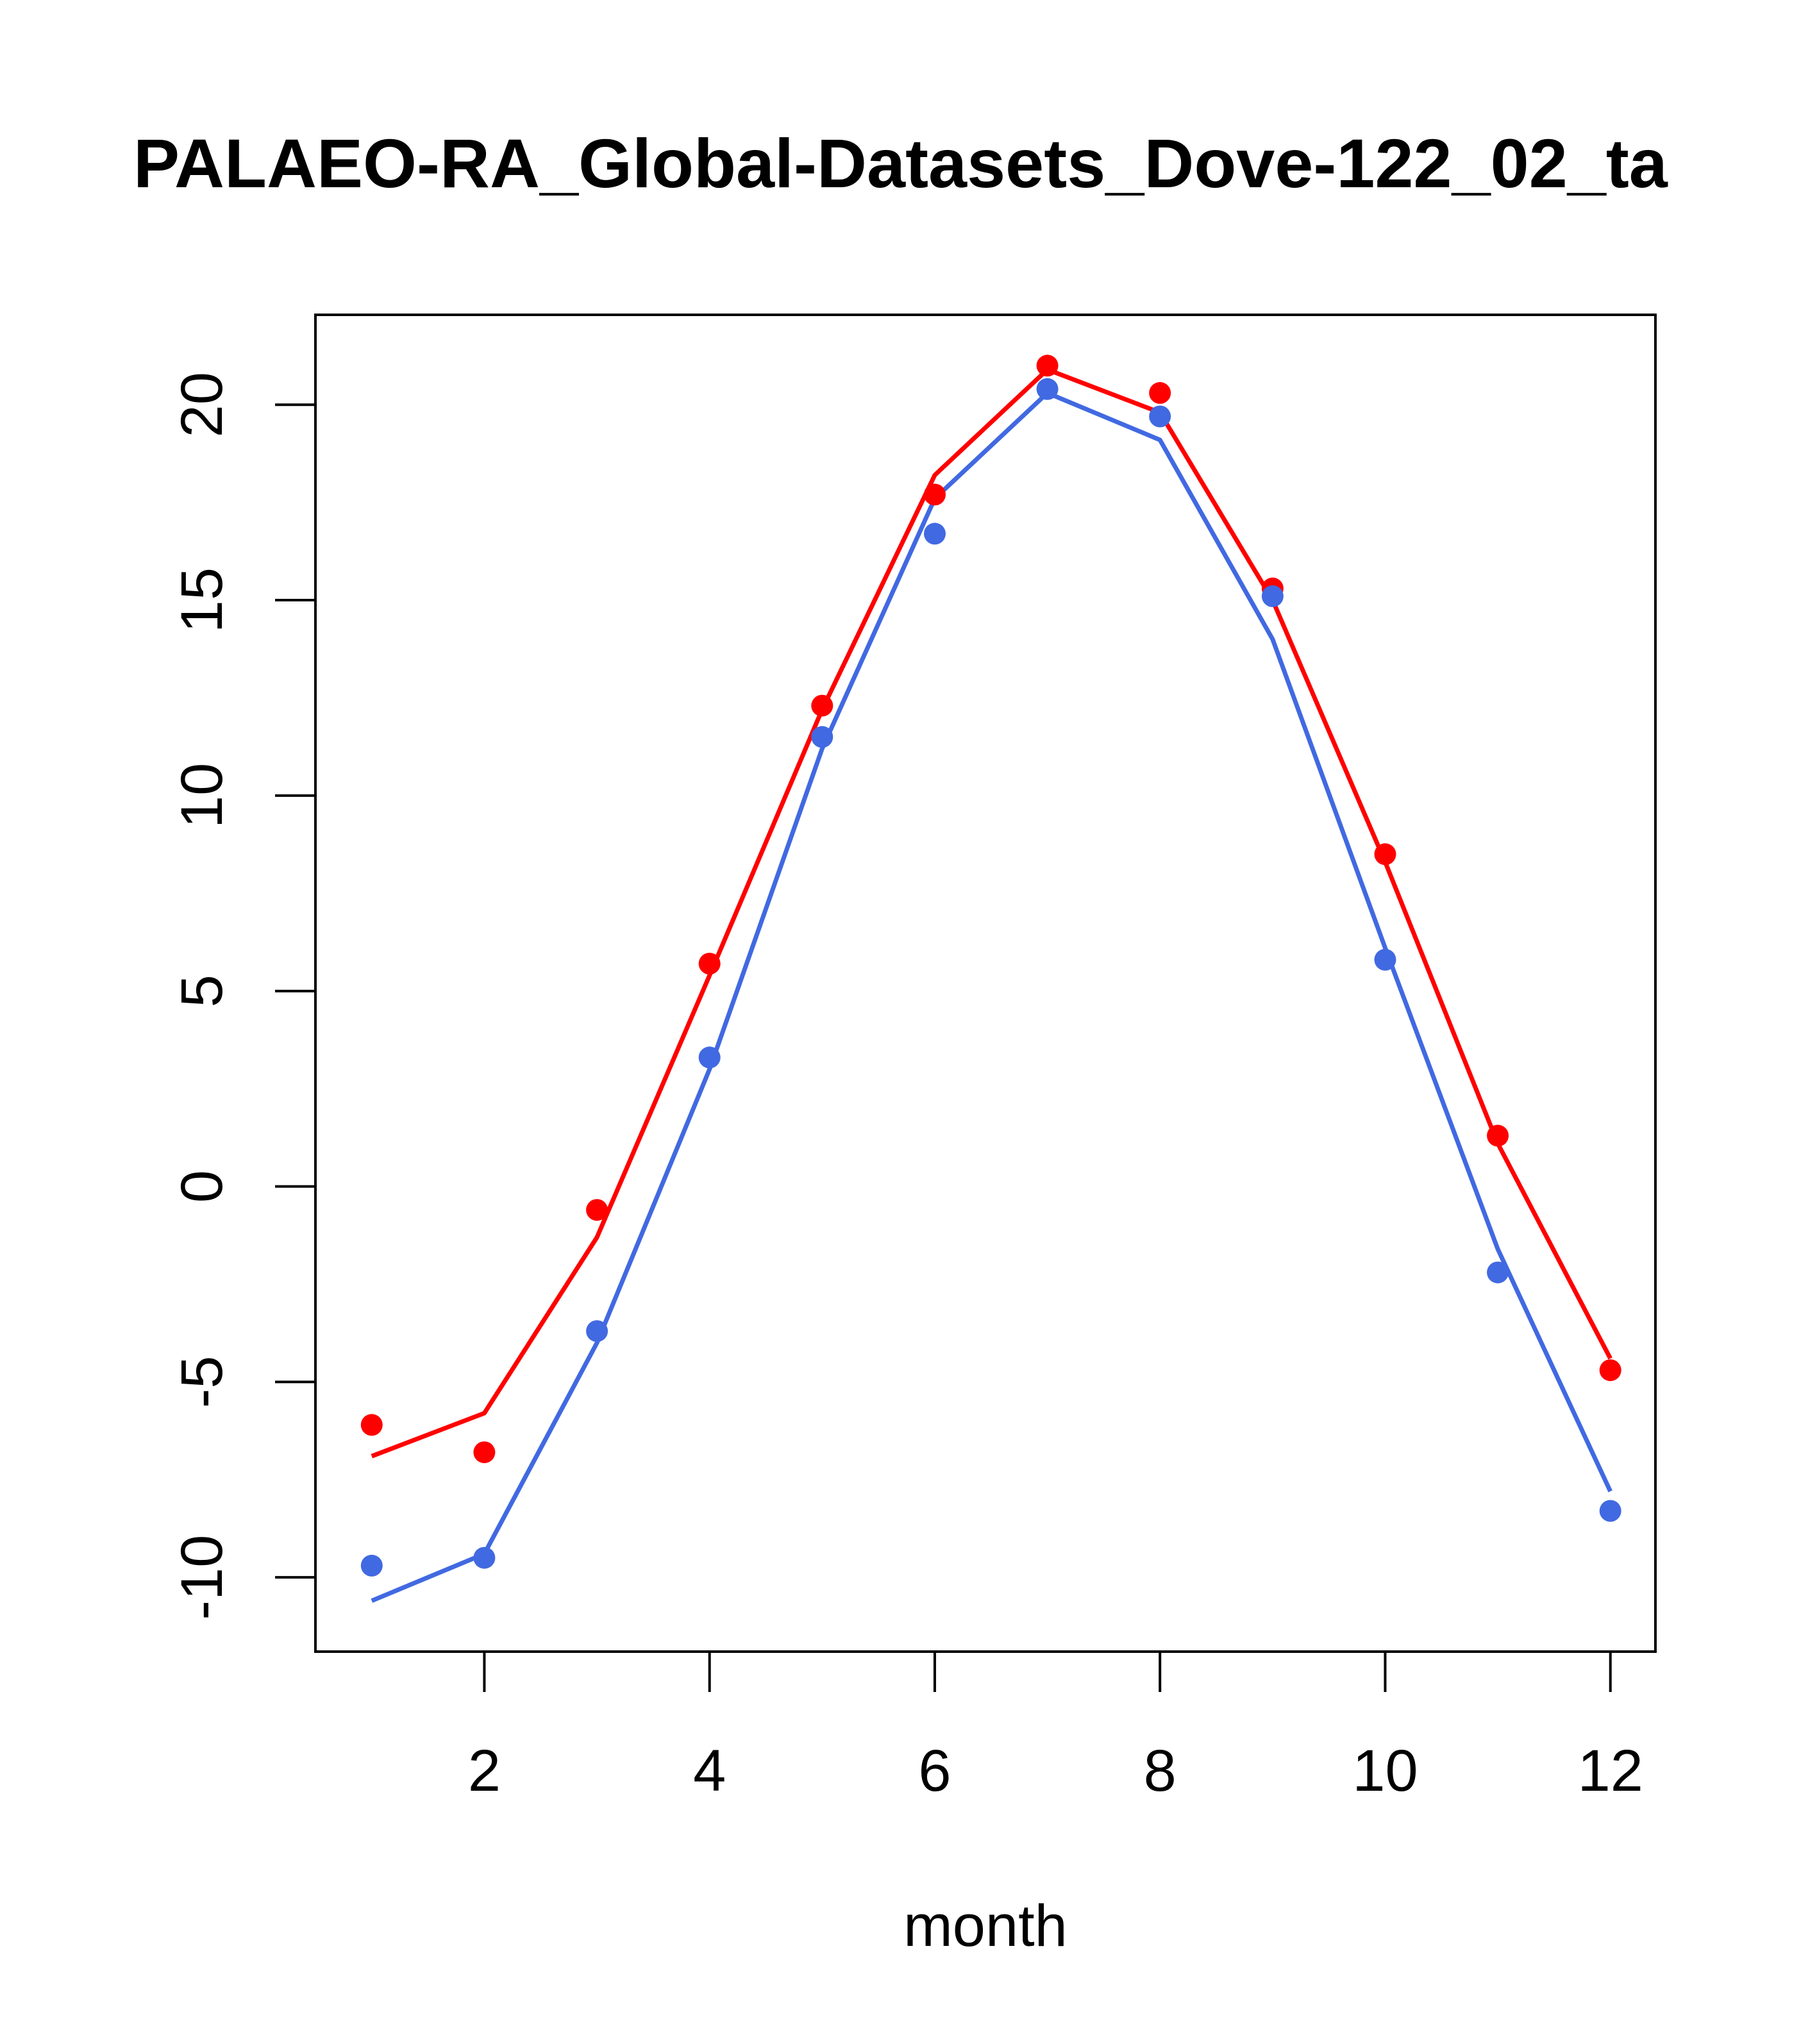 The width and height of the screenshot is (1817, 2044). What do you see at coordinates (935, 1771) in the screenshot?
I see `x-tick-label: 6` at bounding box center [935, 1771].